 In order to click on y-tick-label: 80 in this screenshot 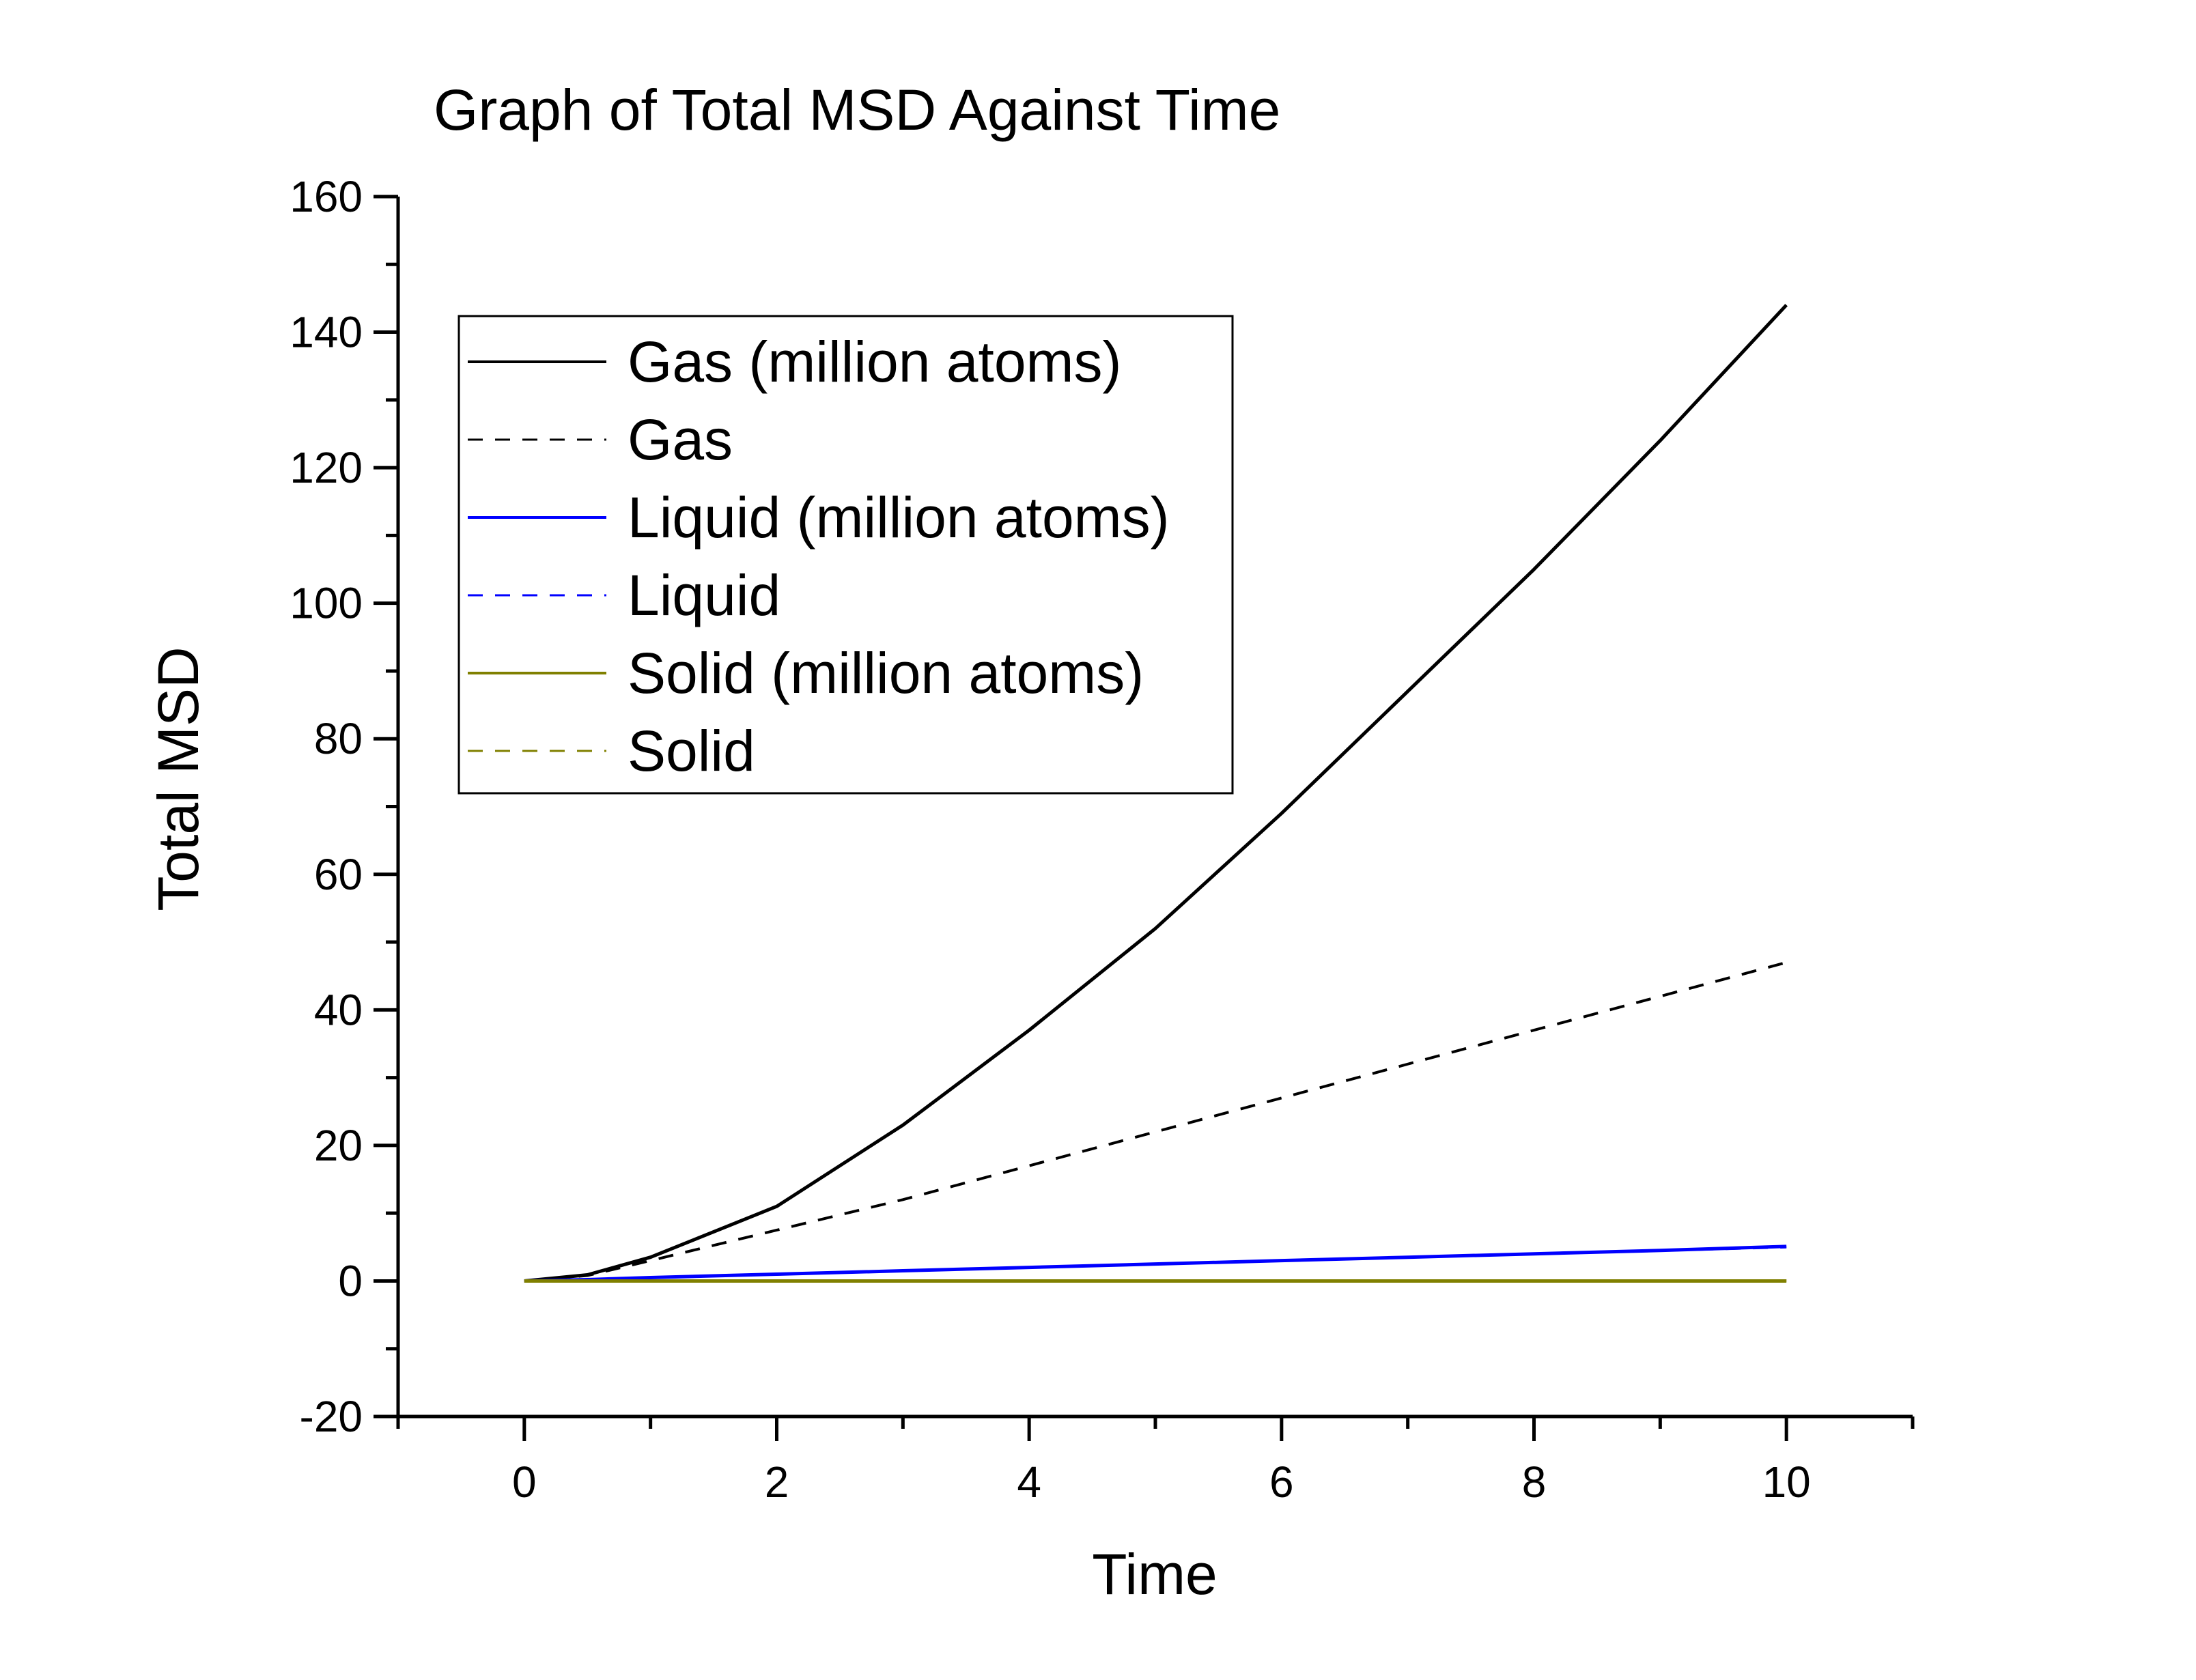, I will do `click(339, 738)`.